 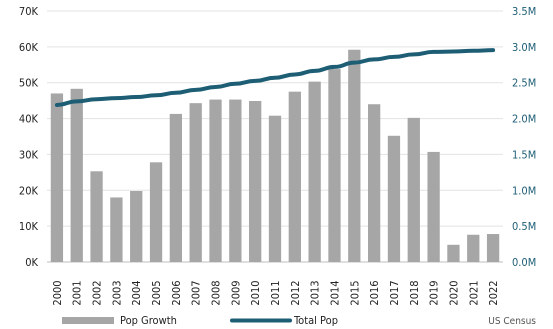 I want to click on left-axis: 0K 10K 20K 30K 40K 50K 60K 70K, so click(x=29, y=137).